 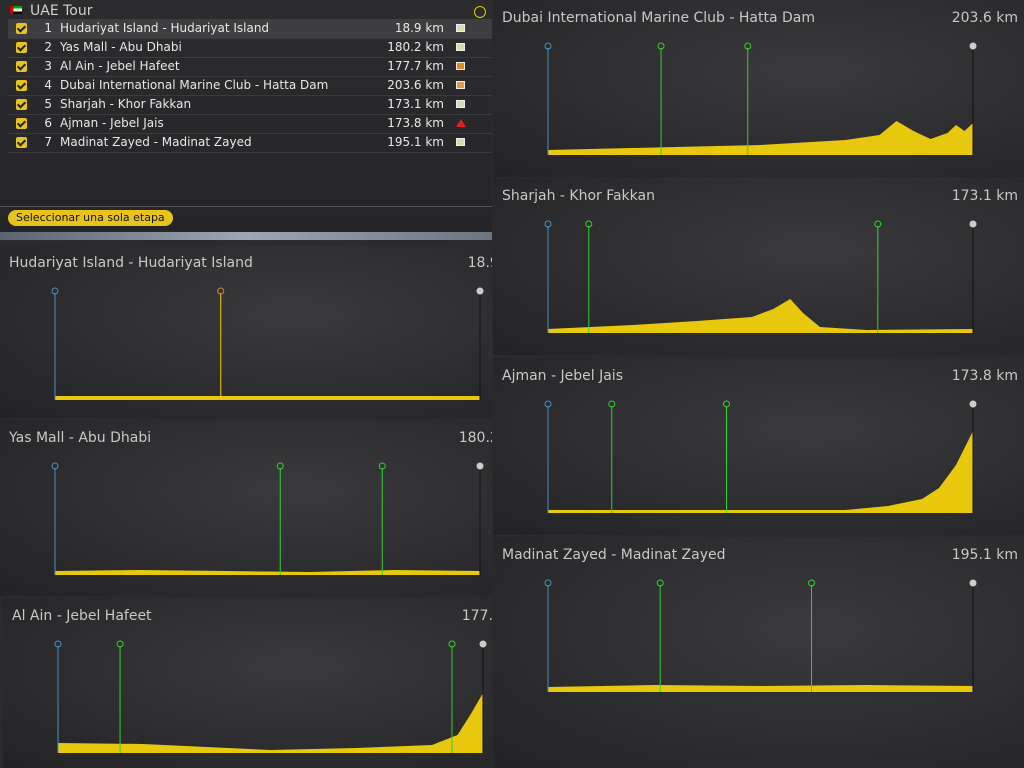 I want to click on stage-number: 7, so click(x=48, y=142).